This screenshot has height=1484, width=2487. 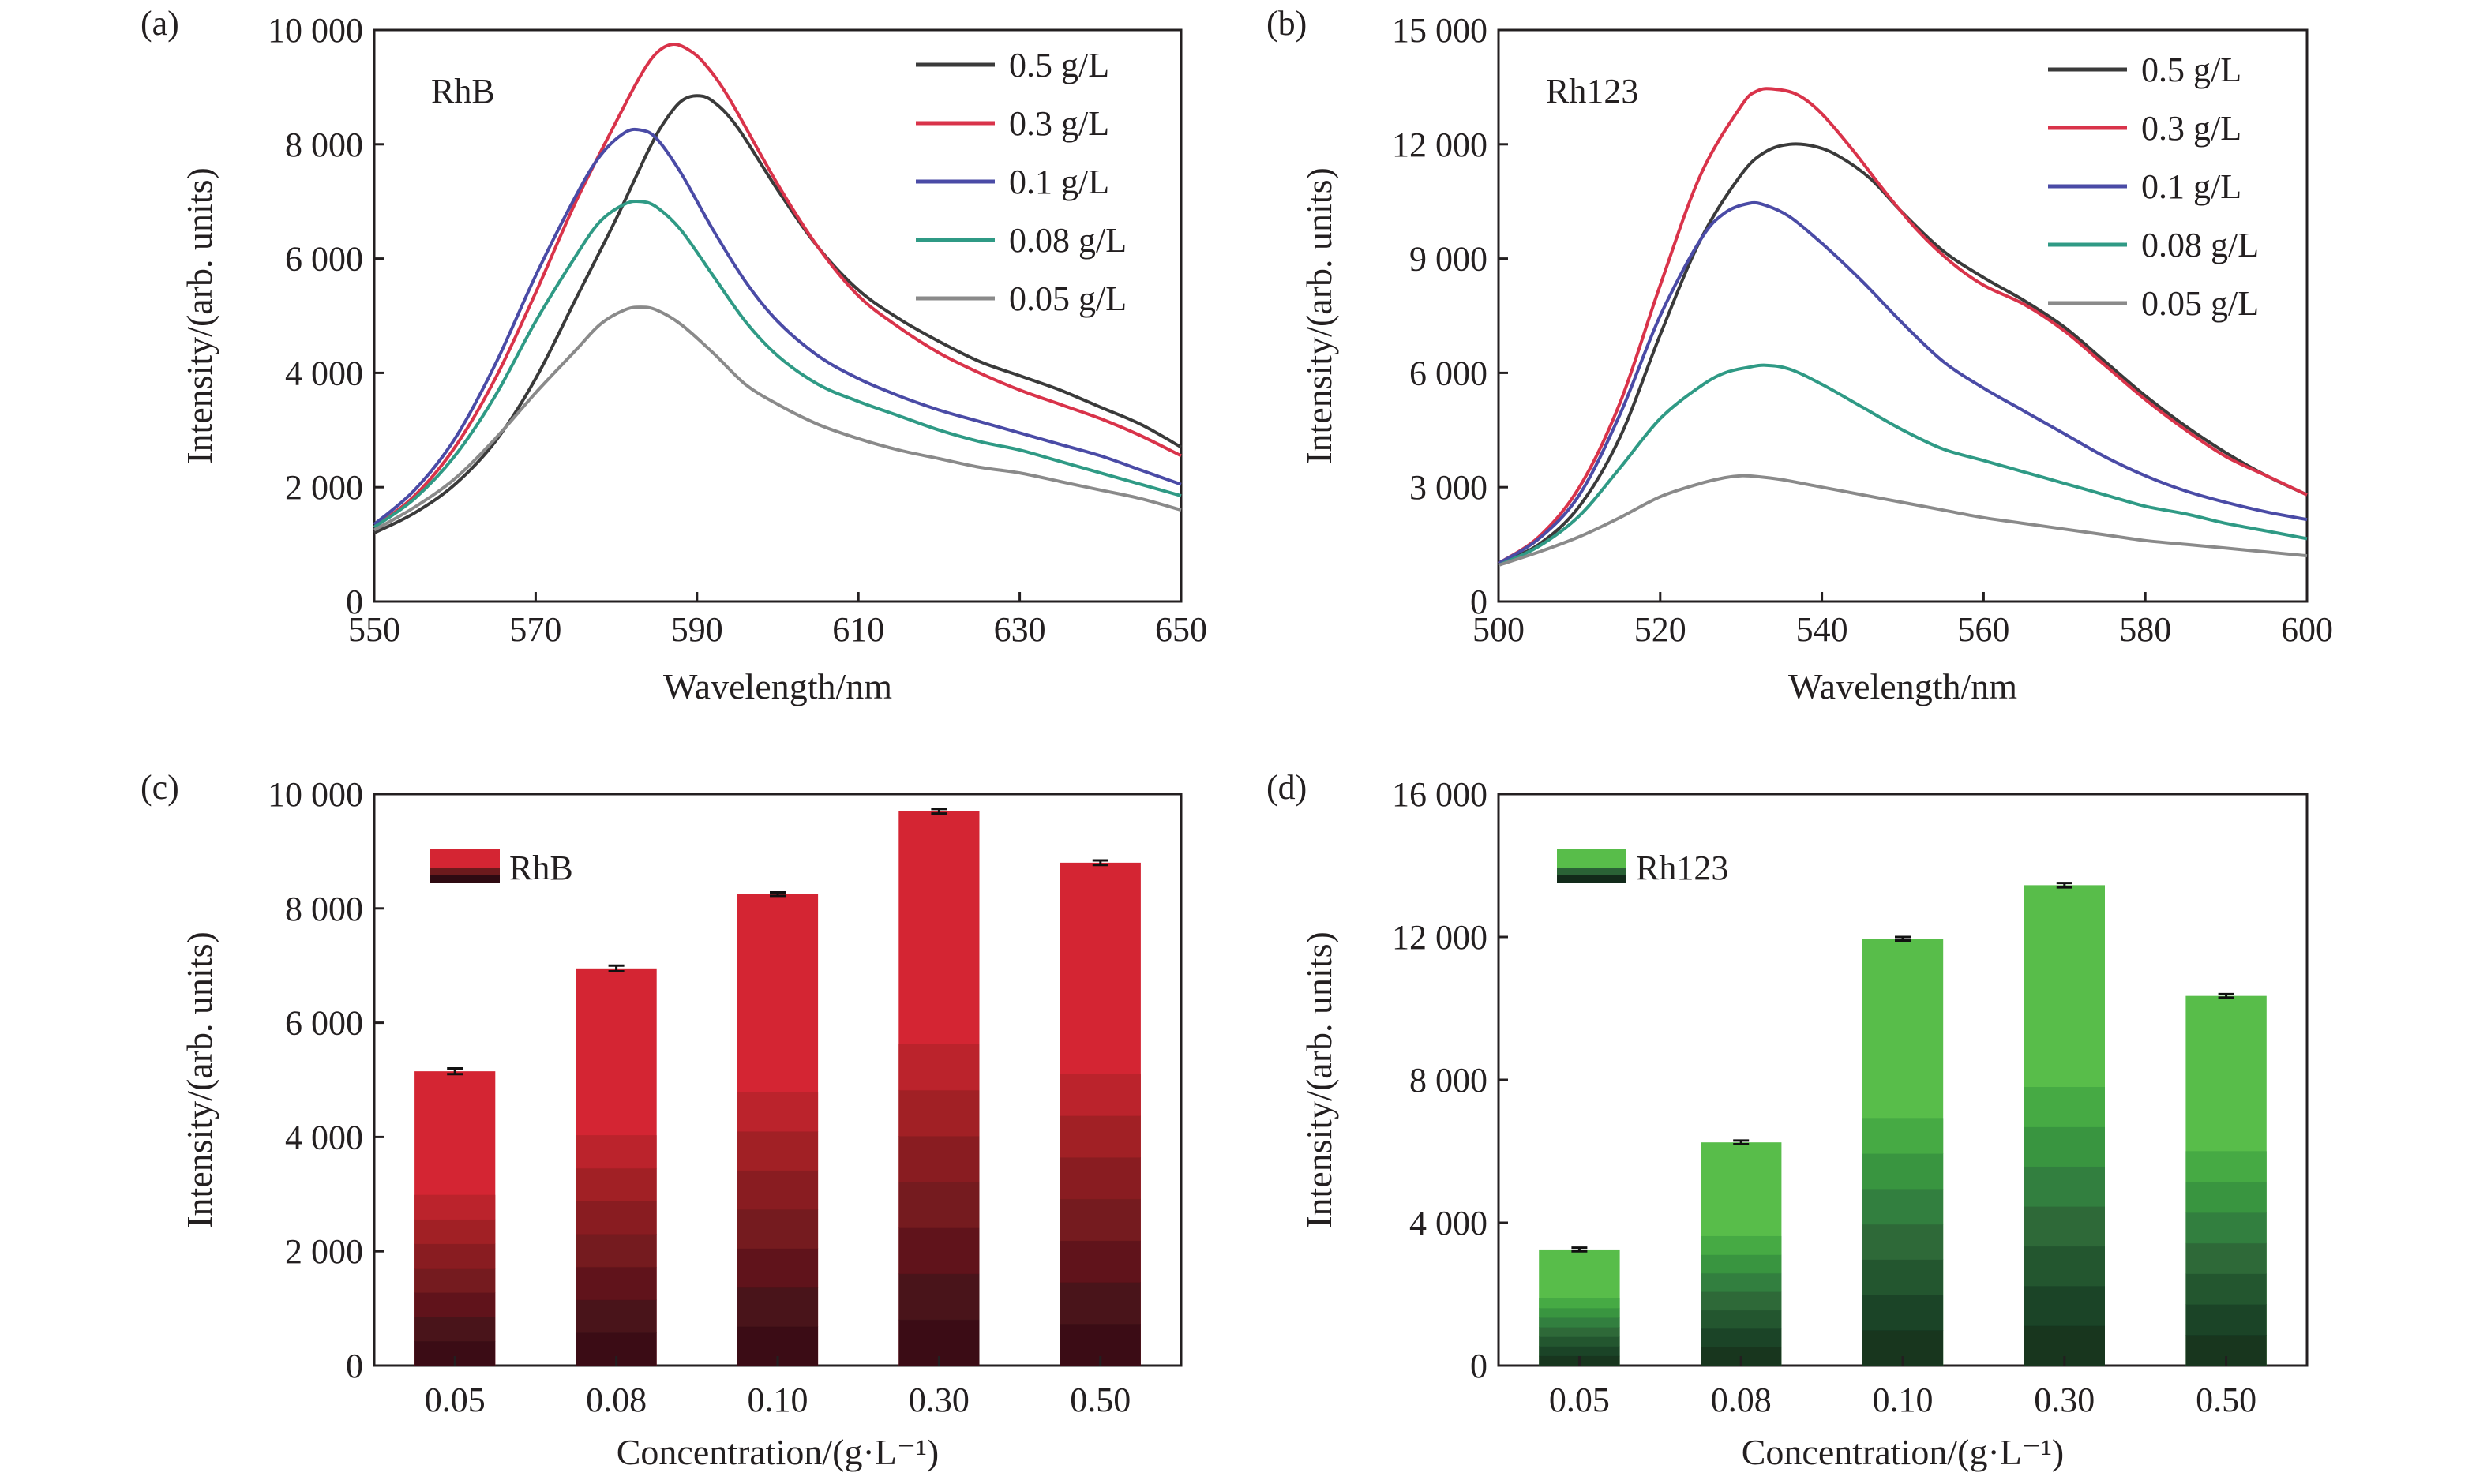 I want to click on x-tick-label: 630, so click(x=1020, y=629).